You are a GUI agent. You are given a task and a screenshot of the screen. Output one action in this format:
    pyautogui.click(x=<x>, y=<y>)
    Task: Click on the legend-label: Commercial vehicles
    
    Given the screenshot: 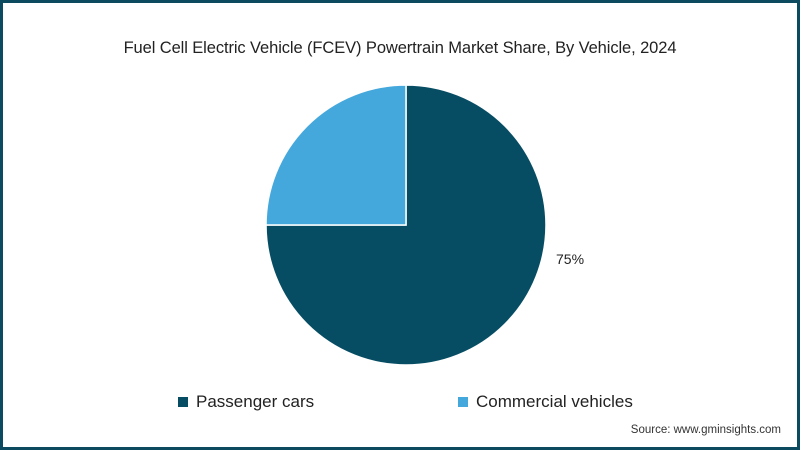 What is the action you would take?
    pyautogui.click(x=554, y=401)
    